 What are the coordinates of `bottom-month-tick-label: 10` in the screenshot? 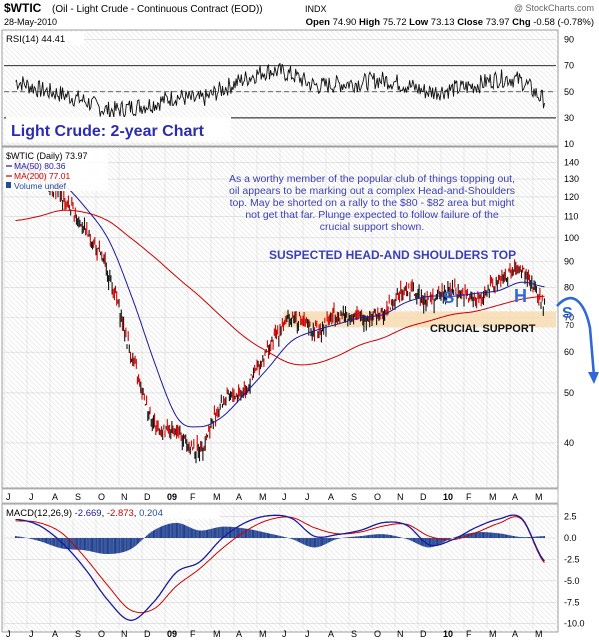 It's located at (448, 634).